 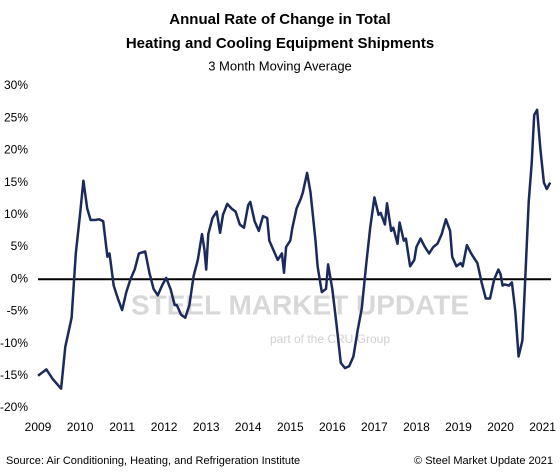 I want to click on y-tick-label: 25%, so click(x=16, y=117).